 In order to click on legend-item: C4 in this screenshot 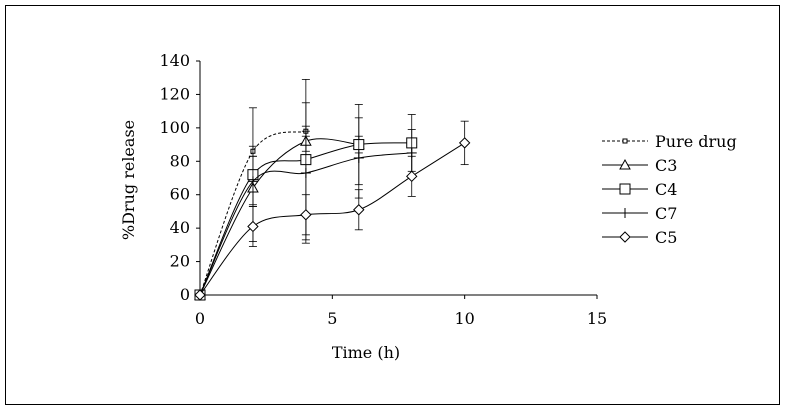, I will do `click(639, 189)`.